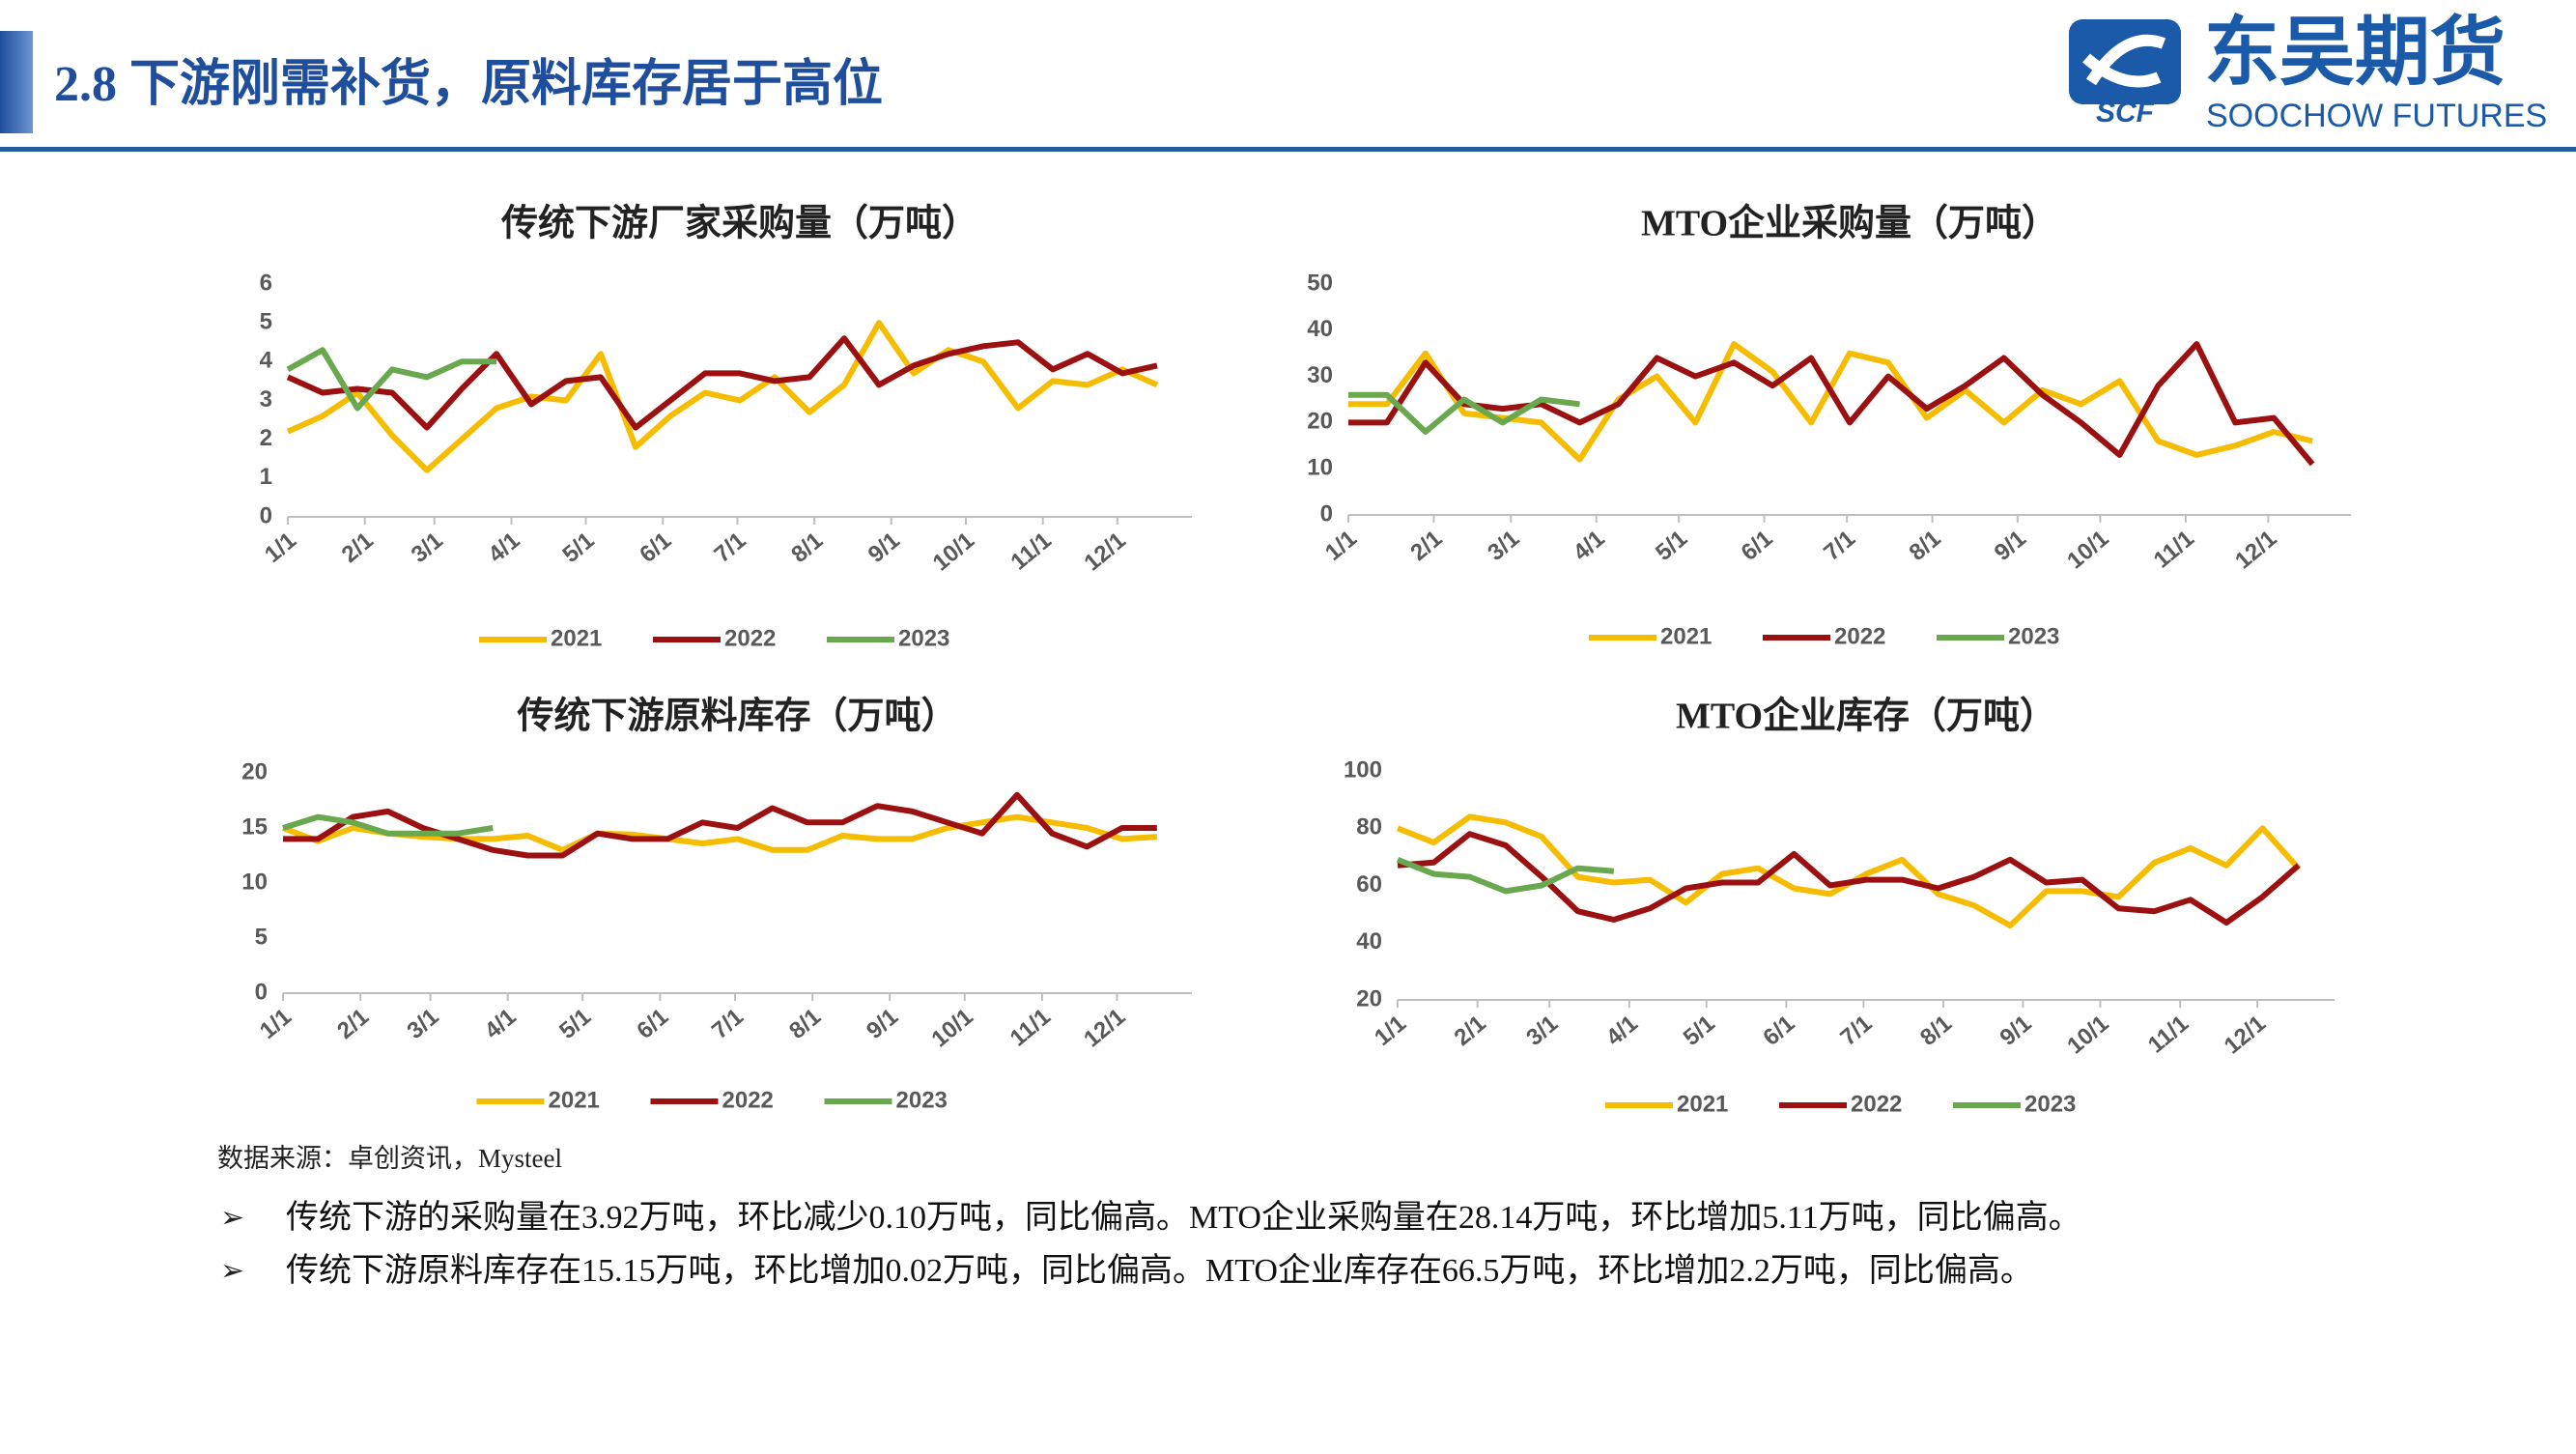  Describe the element at coordinates (266, 361) in the screenshot. I see `y-tick-label: 4` at that location.